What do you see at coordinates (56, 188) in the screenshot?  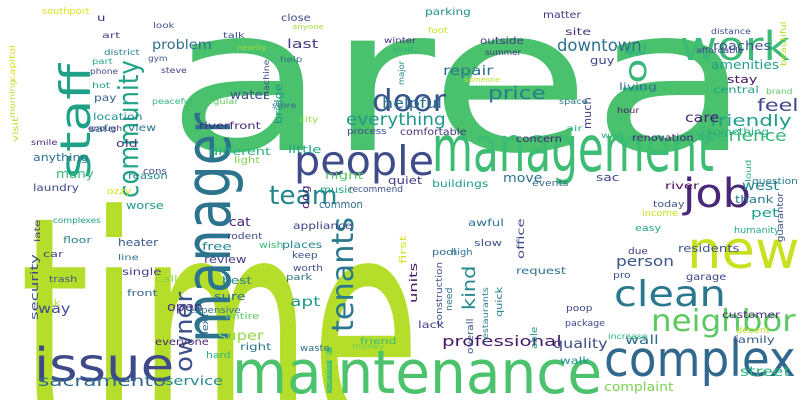 I see `word-laundry: laundry` at bounding box center [56, 188].